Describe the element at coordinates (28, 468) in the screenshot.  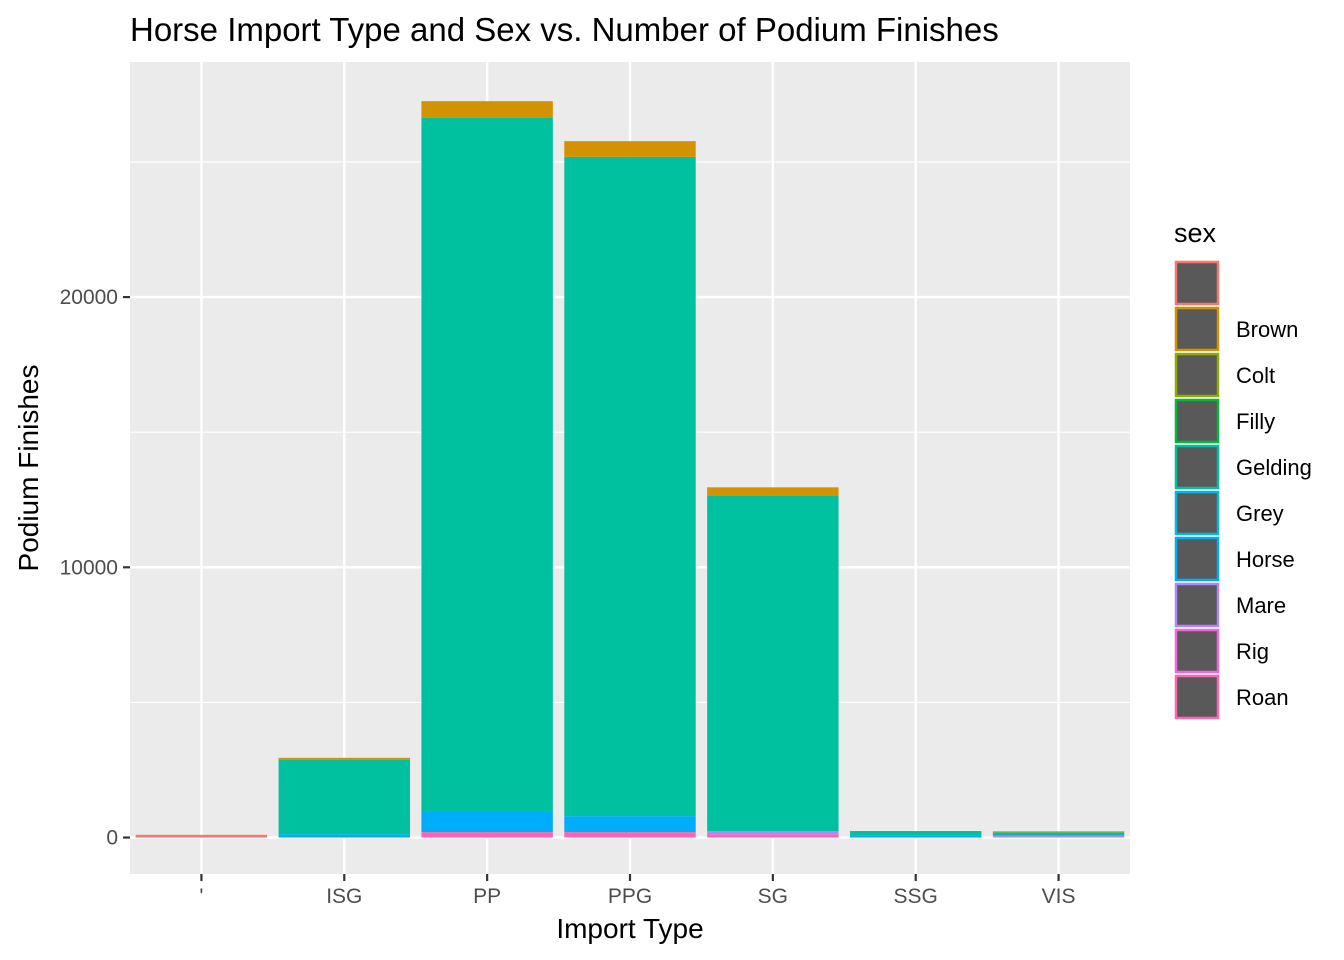
I see `y-axis-title: Podium Finishes` at that location.